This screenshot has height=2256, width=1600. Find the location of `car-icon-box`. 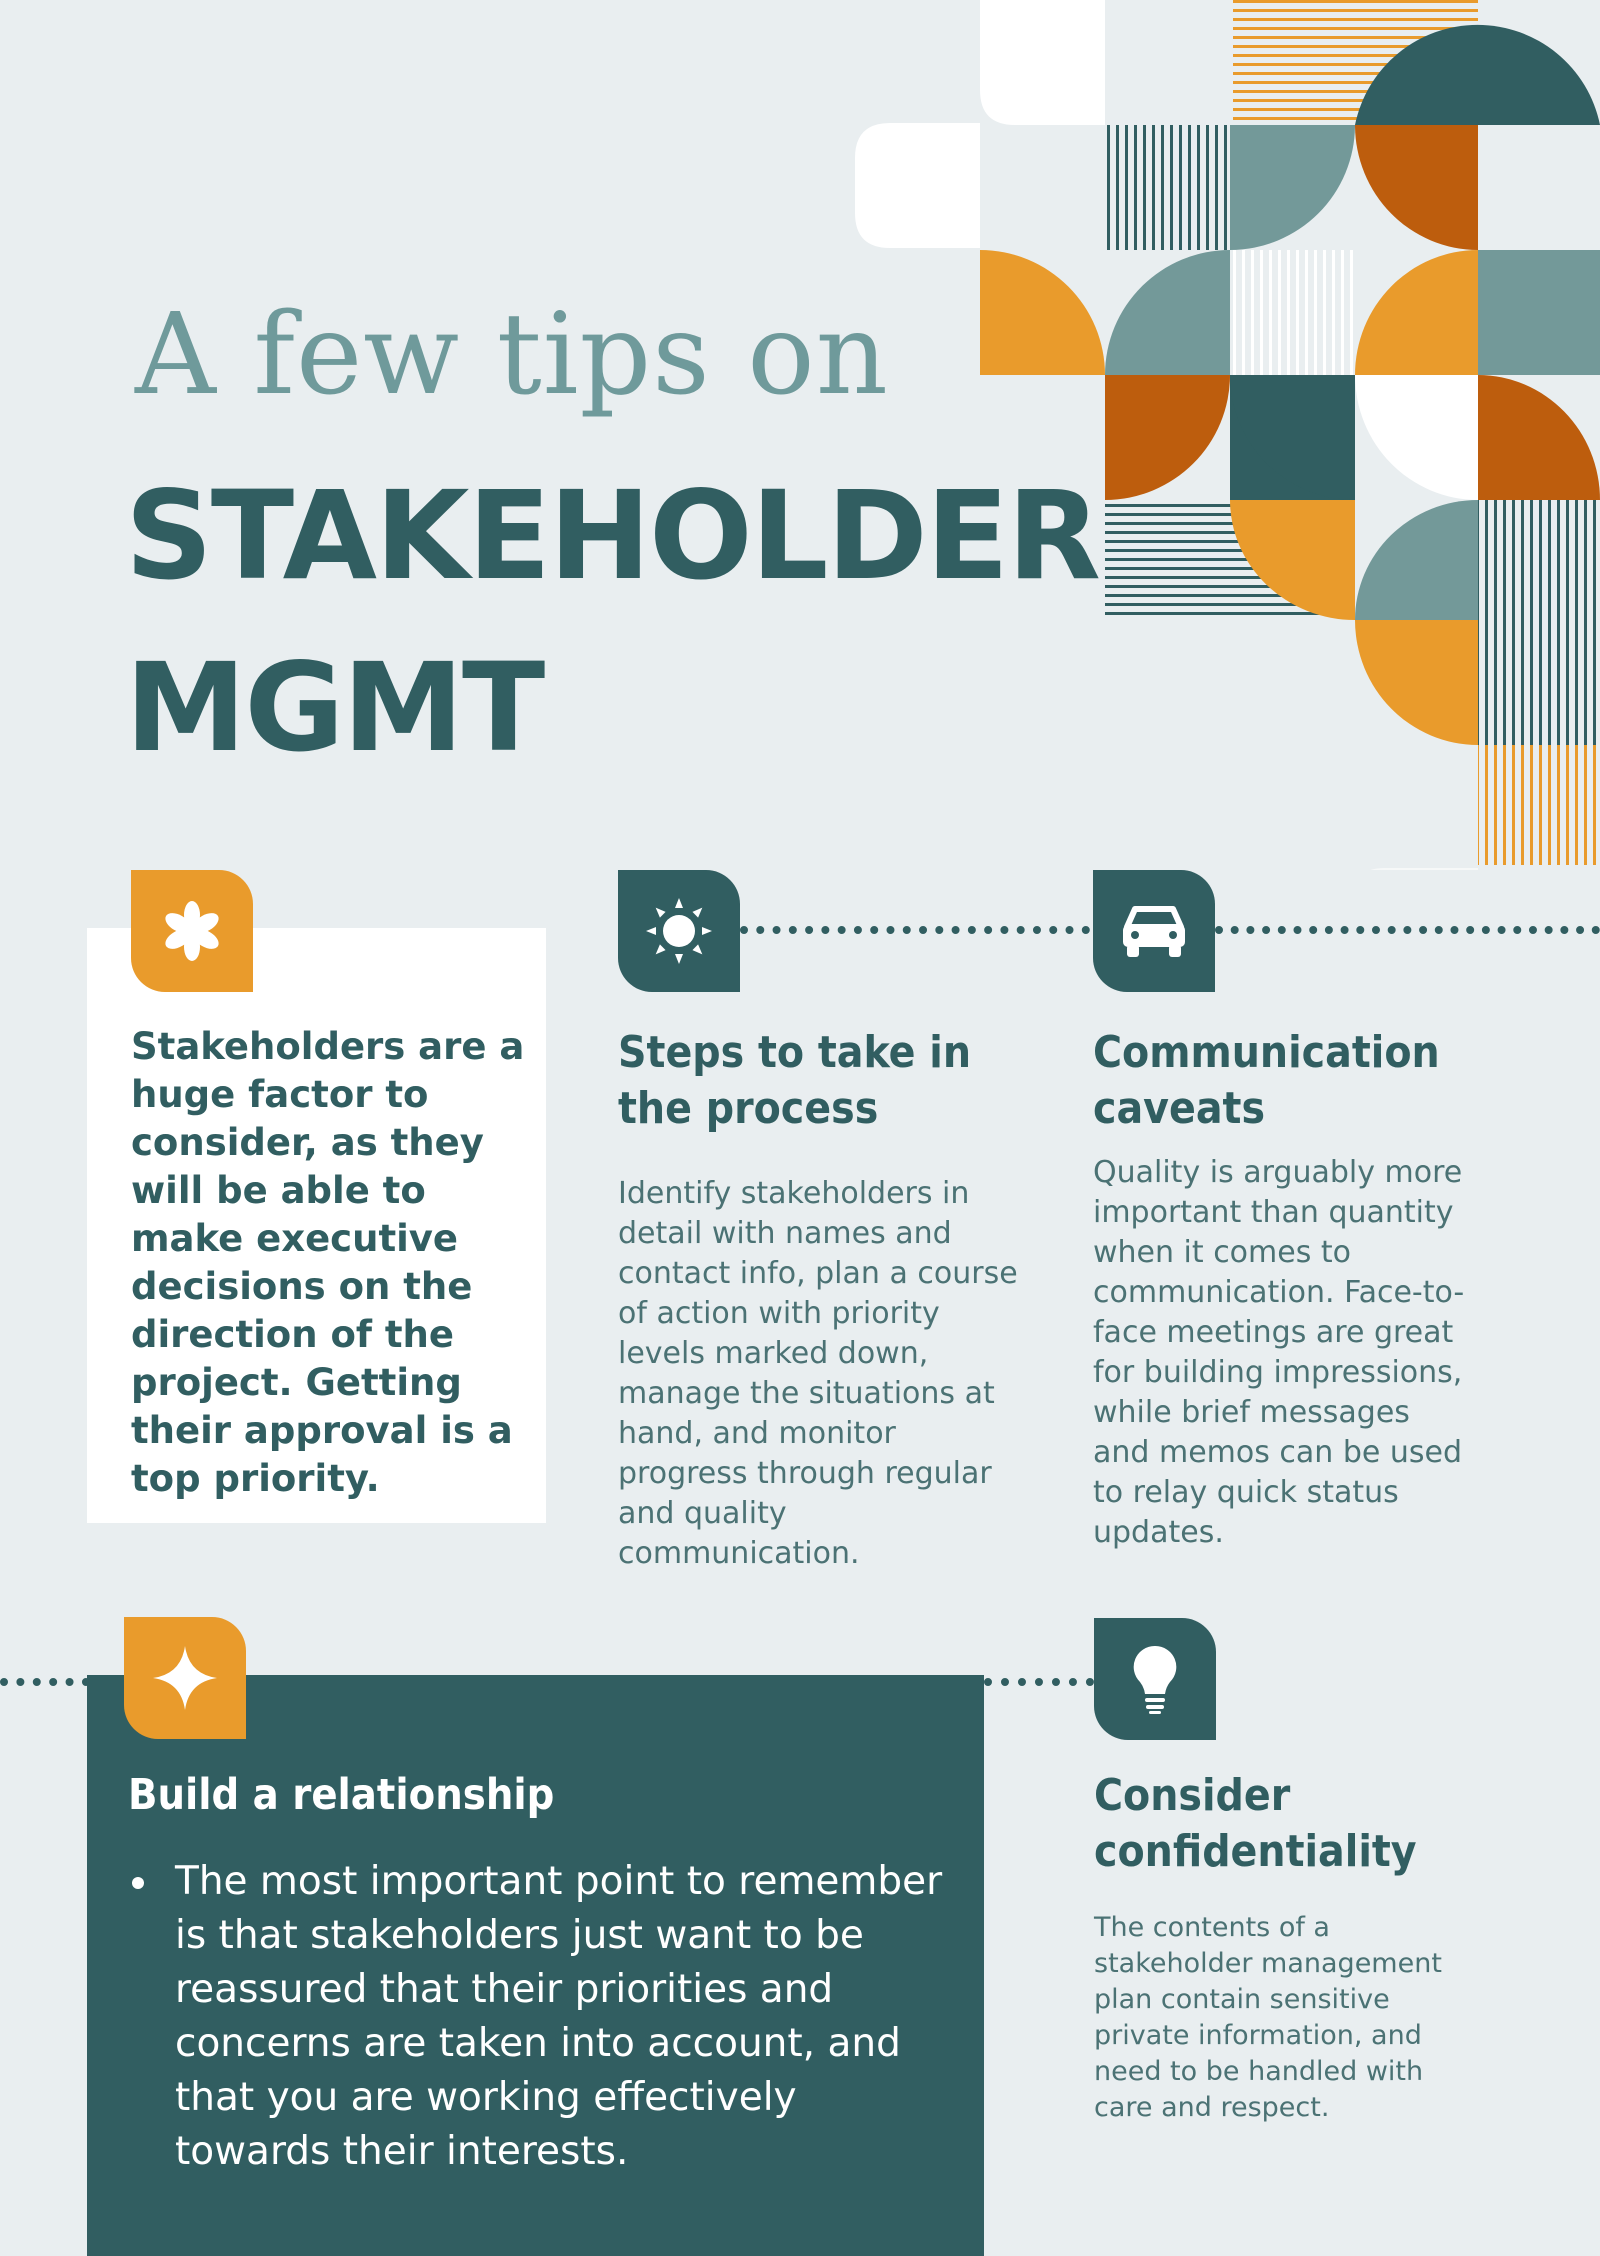

car-icon-box is located at coordinates (1154, 931).